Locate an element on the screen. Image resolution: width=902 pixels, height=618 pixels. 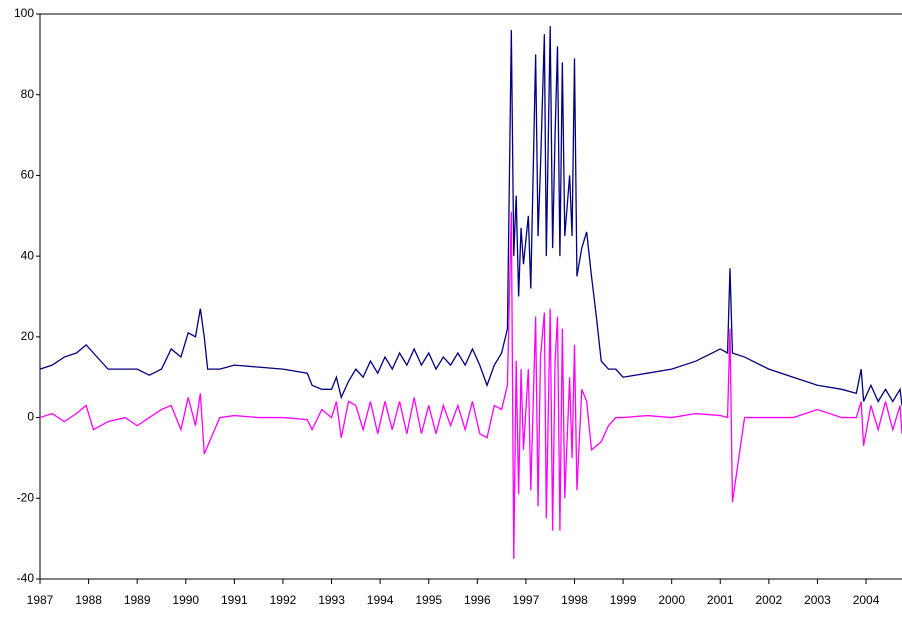
x-tick-label: 1992 is located at coordinates (283, 600).